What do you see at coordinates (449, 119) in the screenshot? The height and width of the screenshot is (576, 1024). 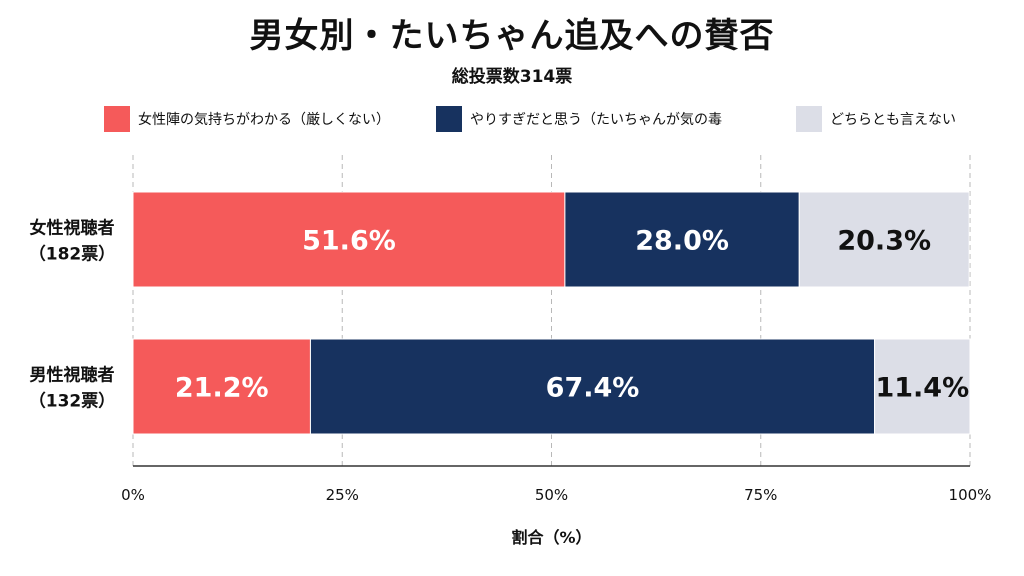 I see `legend-swatch-too-much` at bounding box center [449, 119].